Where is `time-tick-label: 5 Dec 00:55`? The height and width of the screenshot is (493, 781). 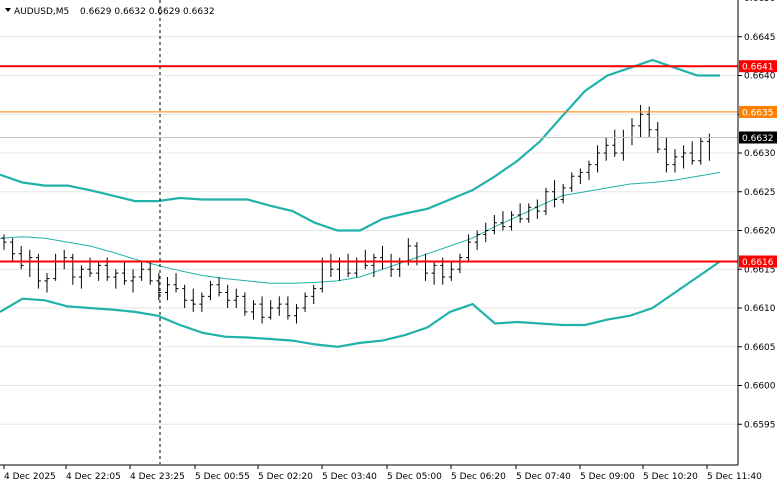
time-tick-label: 5 Dec 00:55 is located at coordinates (222, 477).